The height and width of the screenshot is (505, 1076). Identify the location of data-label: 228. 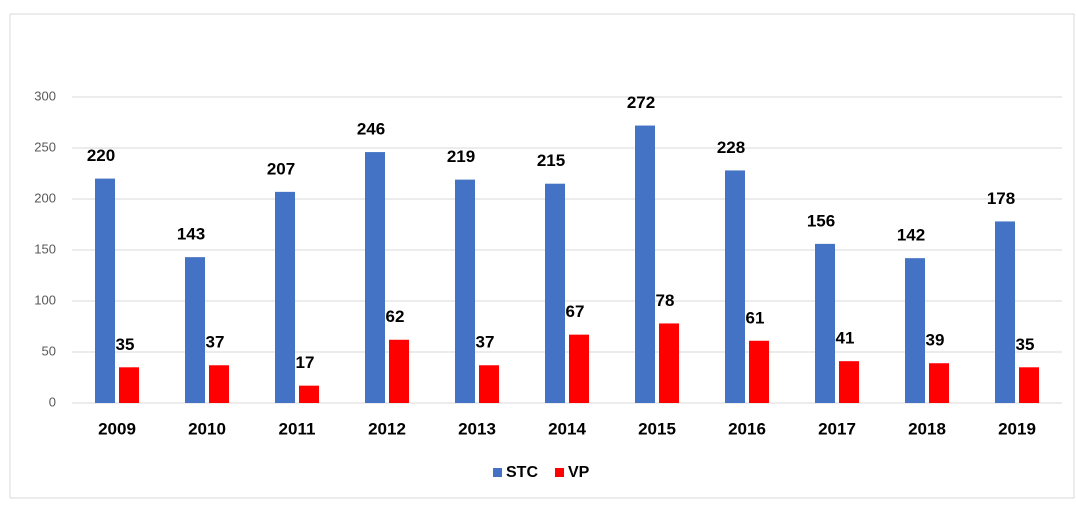
(731, 147).